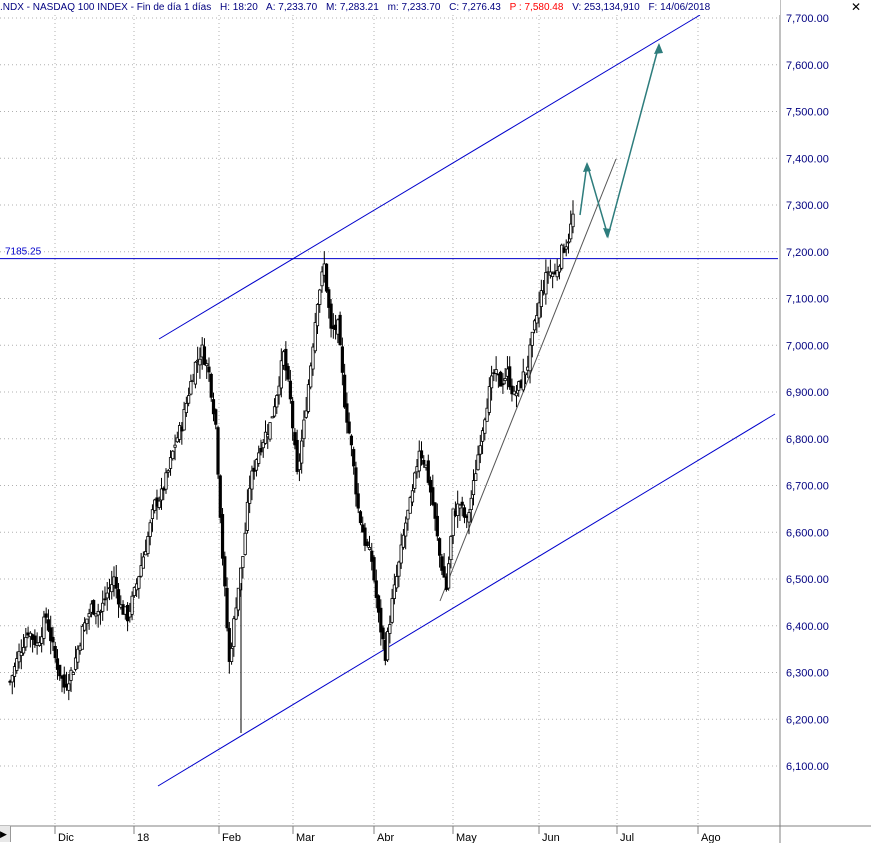  I want to click on support-trendline, so click(528, 380).